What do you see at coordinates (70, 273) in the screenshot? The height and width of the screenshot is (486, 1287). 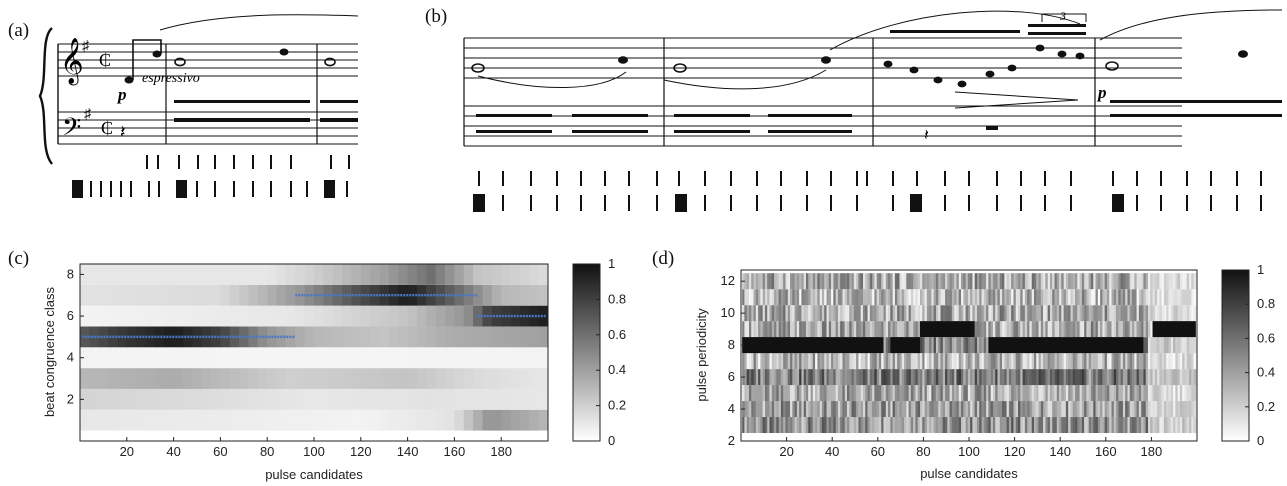 I see `y-tick-label: 8` at bounding box center [70, 273].